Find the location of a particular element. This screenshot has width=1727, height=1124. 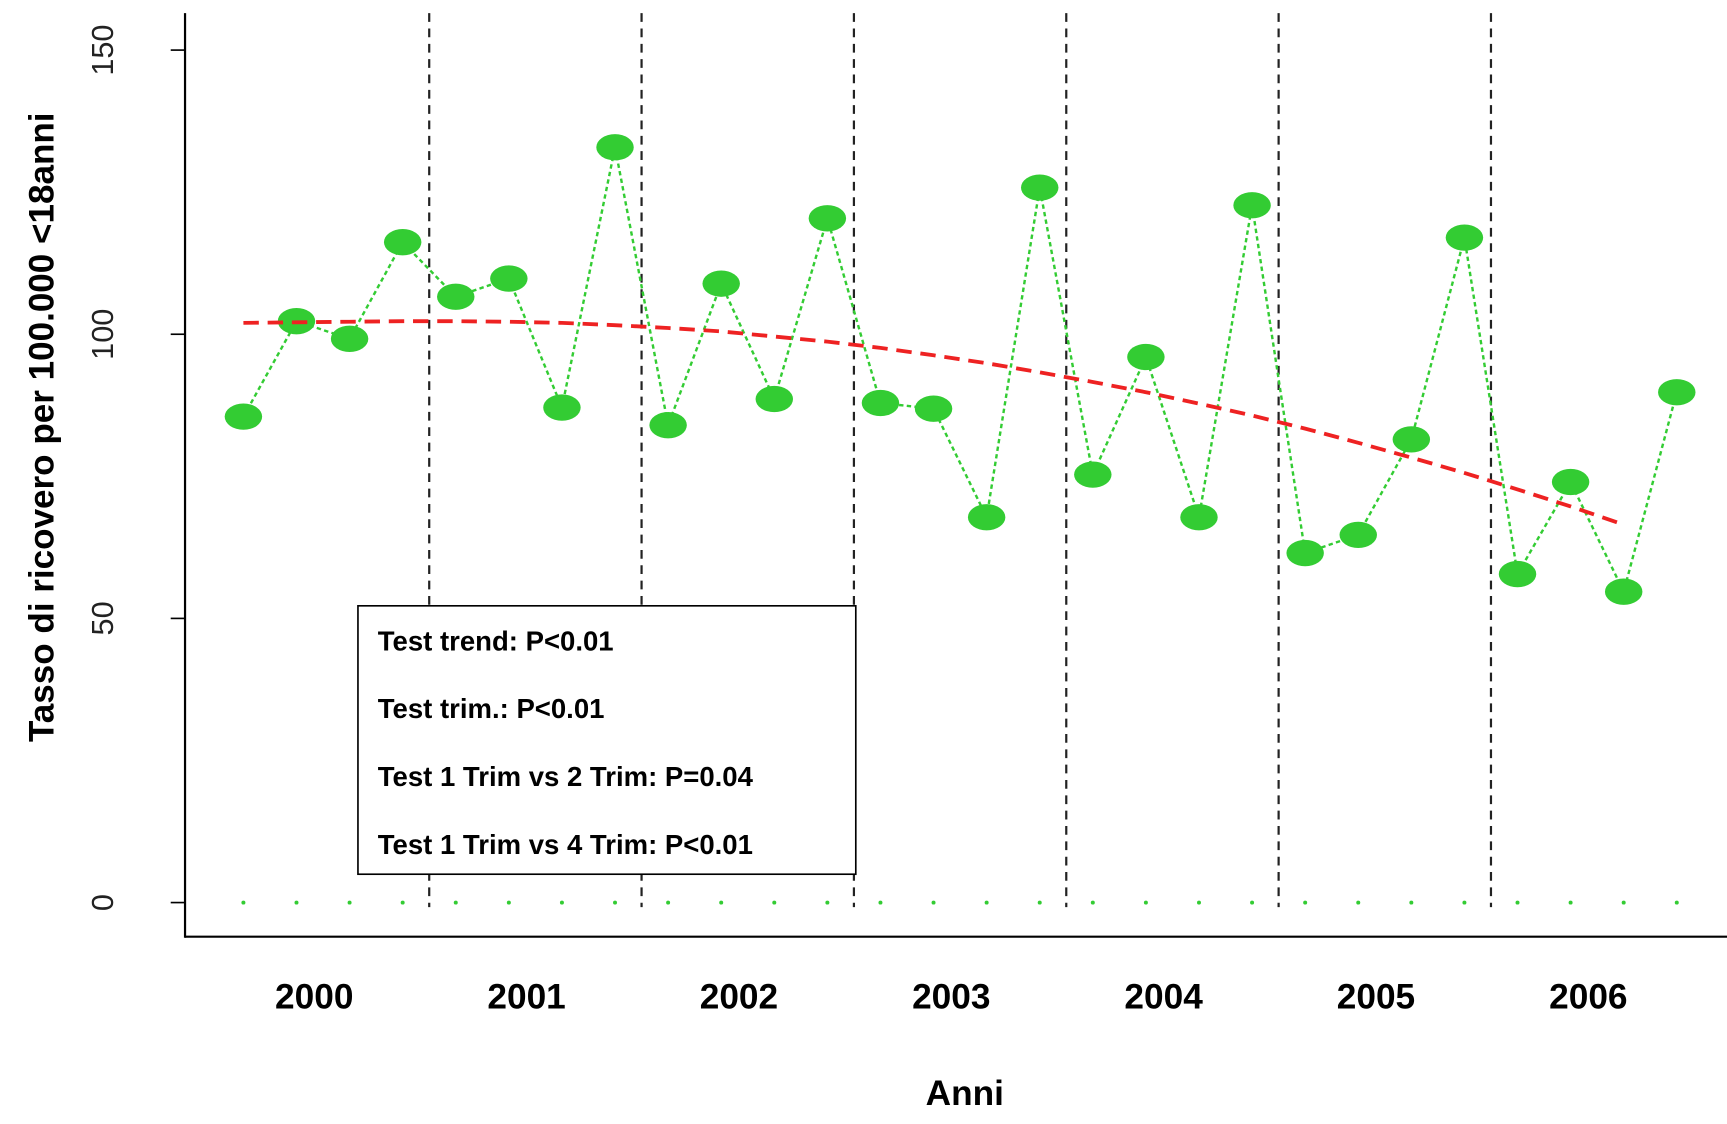

y-axis-label: Tasso di ricovero per 100.000 <18anni is located at coordinates (41, 427).